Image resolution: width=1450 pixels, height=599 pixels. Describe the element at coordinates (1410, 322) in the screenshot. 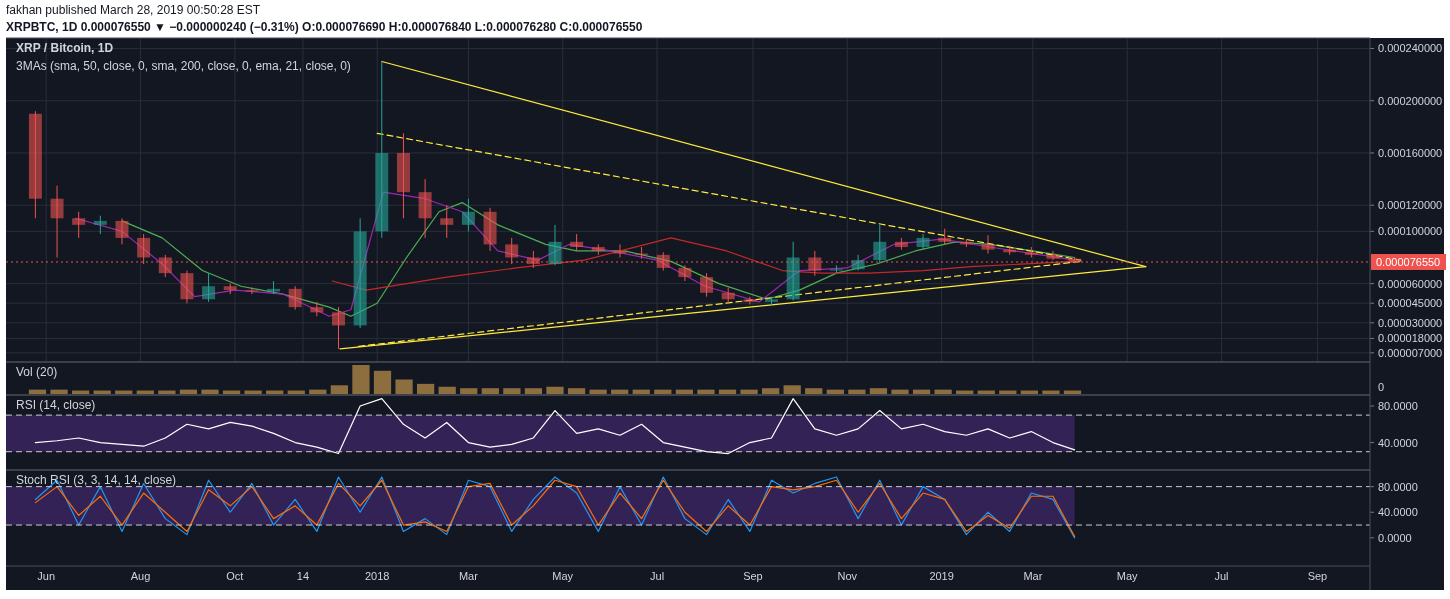

I see `y-tick-label: 0.000030000` at that location.